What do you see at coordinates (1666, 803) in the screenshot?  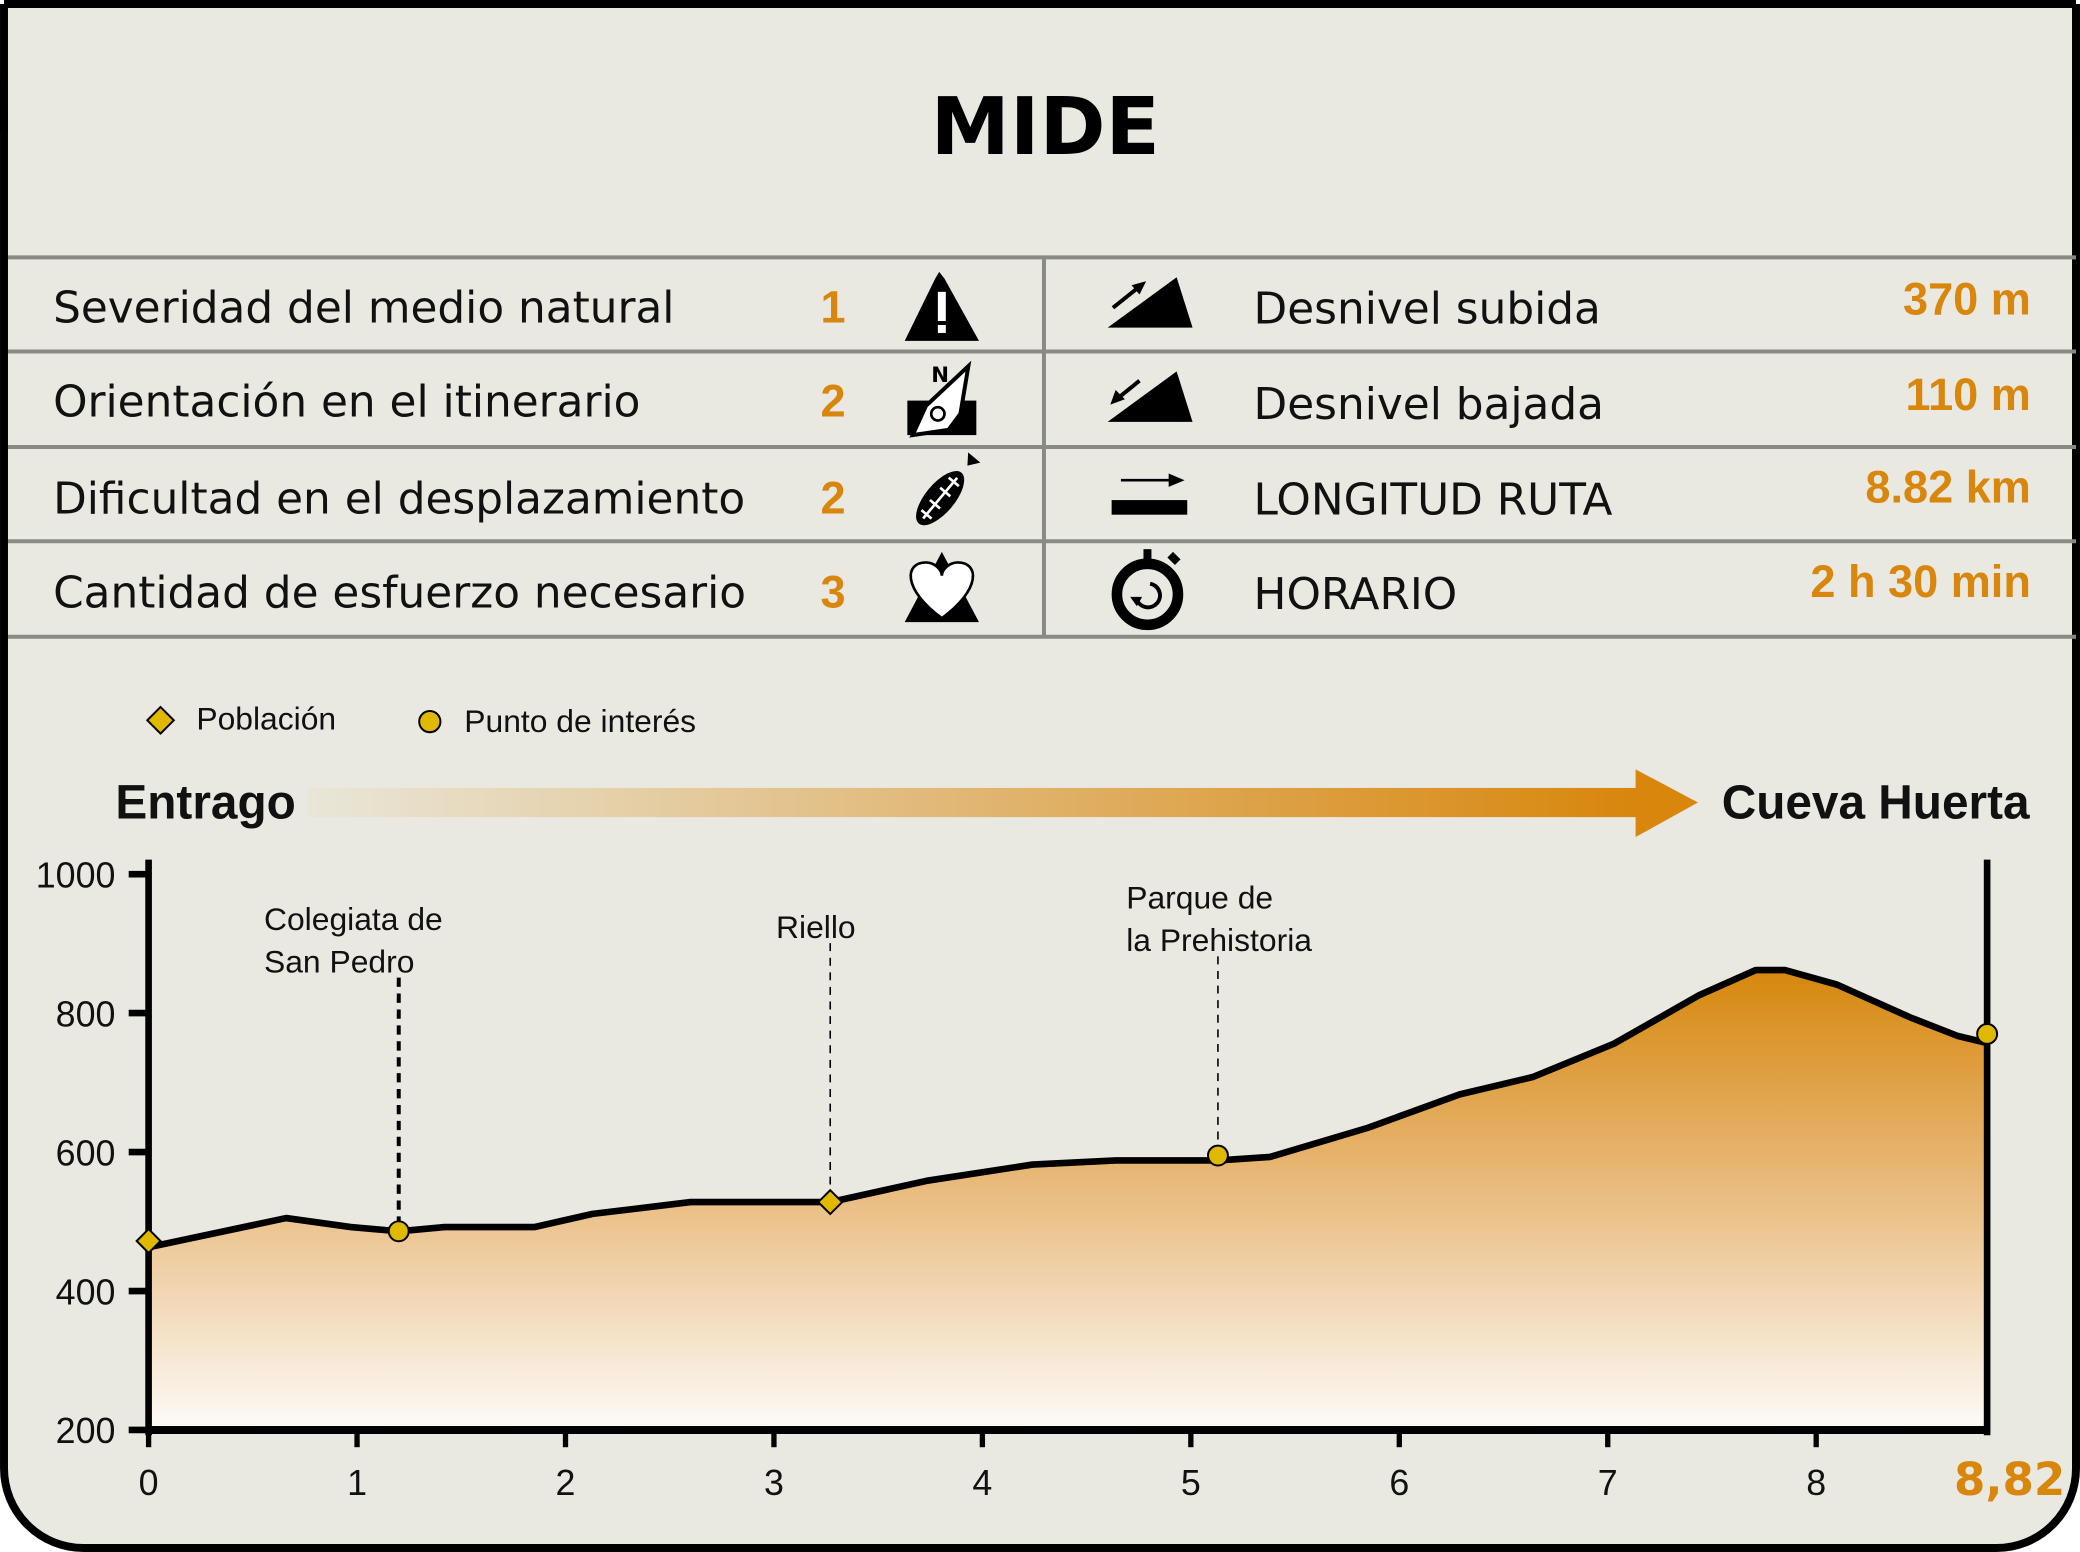 I see `route-arrow-head` at bounding box center [1666, 803].